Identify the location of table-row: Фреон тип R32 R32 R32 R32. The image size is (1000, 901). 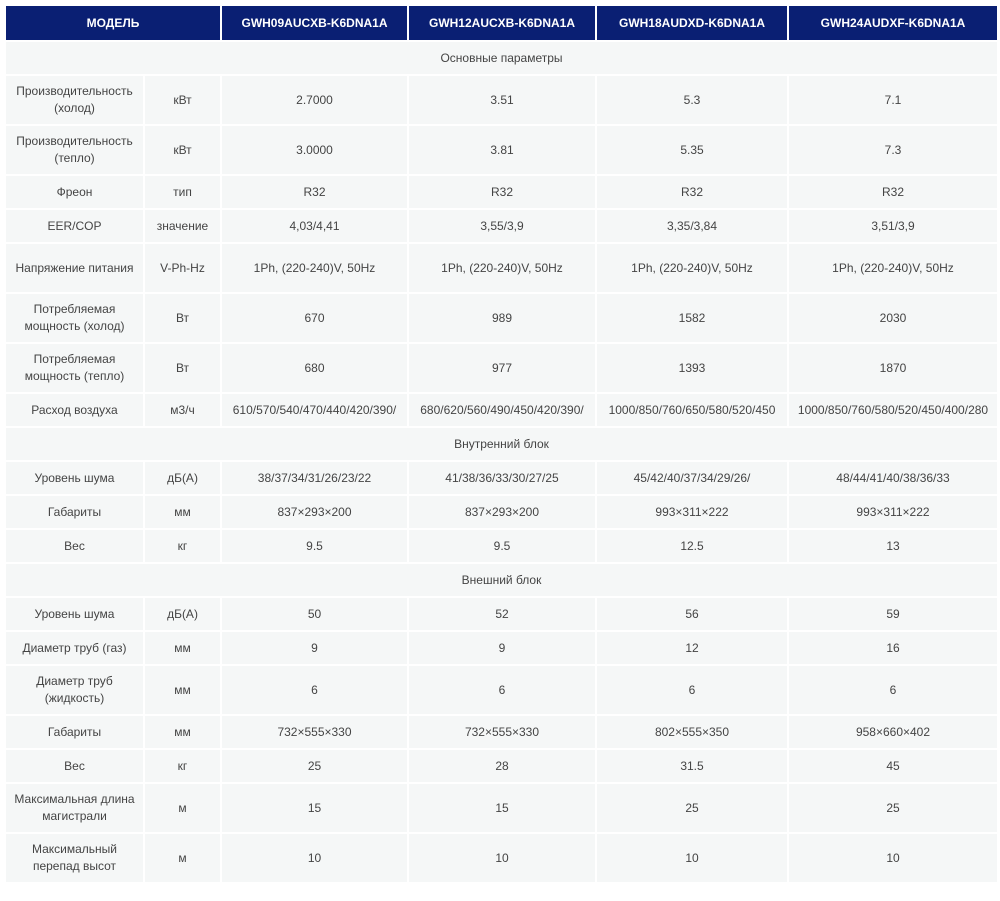
(501, 192).